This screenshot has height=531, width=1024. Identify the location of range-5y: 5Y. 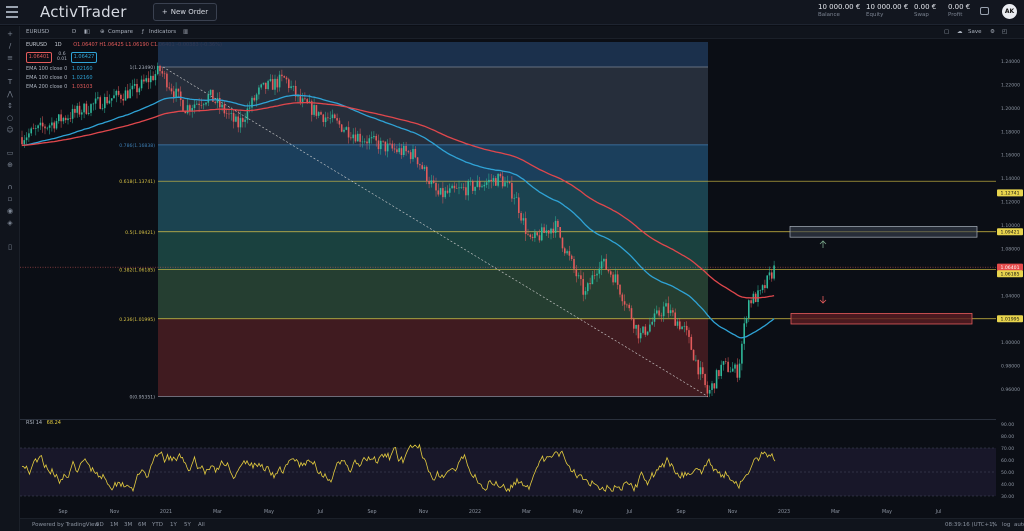
(187, 525).